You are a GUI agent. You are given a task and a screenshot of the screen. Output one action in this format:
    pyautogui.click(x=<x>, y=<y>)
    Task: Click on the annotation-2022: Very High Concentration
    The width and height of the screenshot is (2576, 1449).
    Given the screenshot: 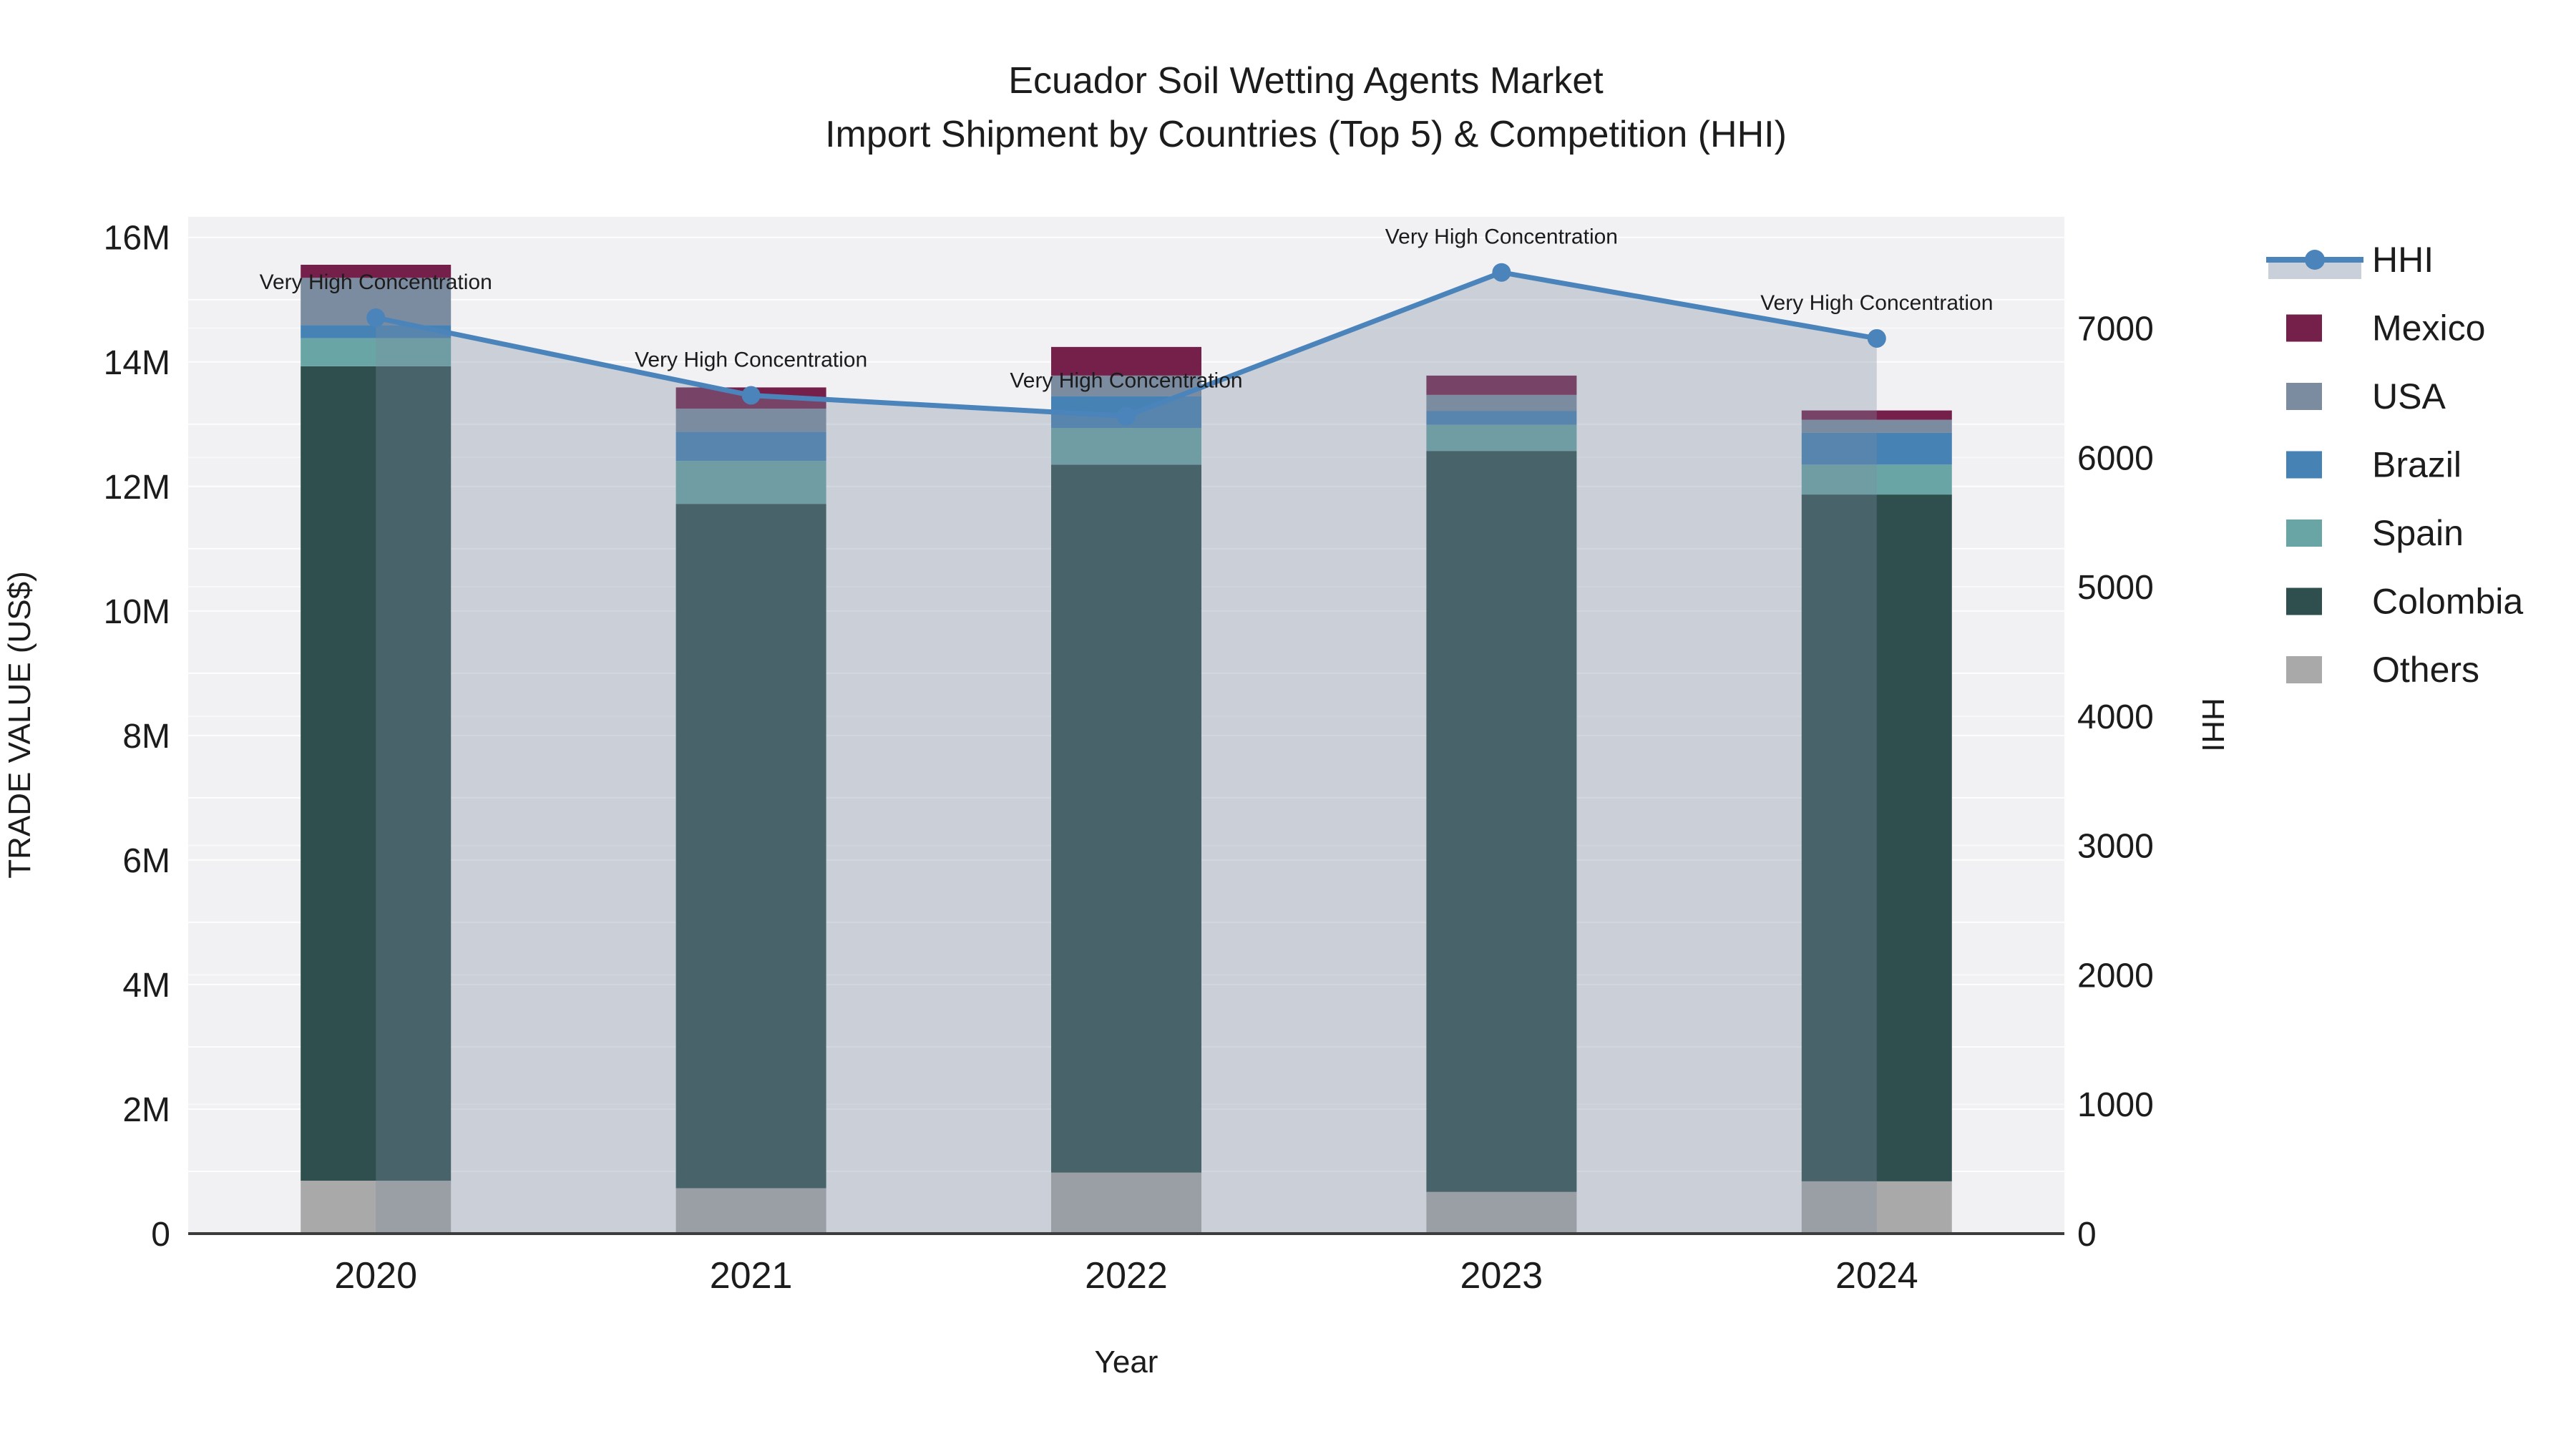 What is the action you would take?
    pyautogui.click(x=1126, y=380)
    